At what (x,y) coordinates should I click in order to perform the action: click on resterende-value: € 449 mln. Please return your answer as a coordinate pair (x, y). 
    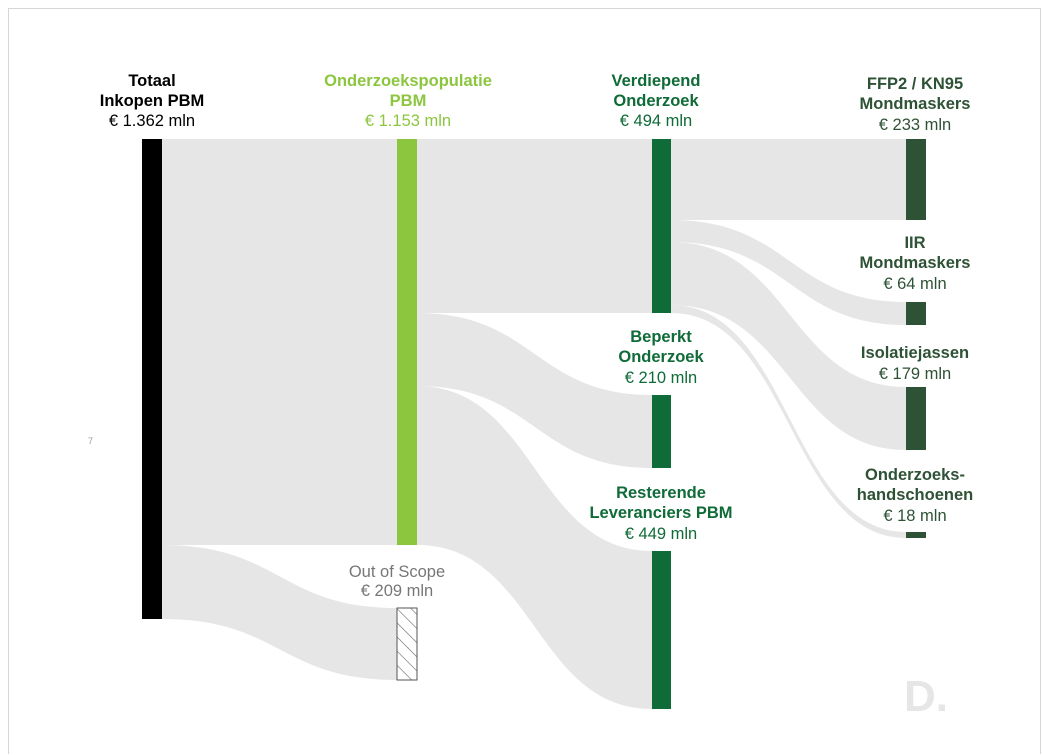
    Looking at the image, I should click on (661, 534).